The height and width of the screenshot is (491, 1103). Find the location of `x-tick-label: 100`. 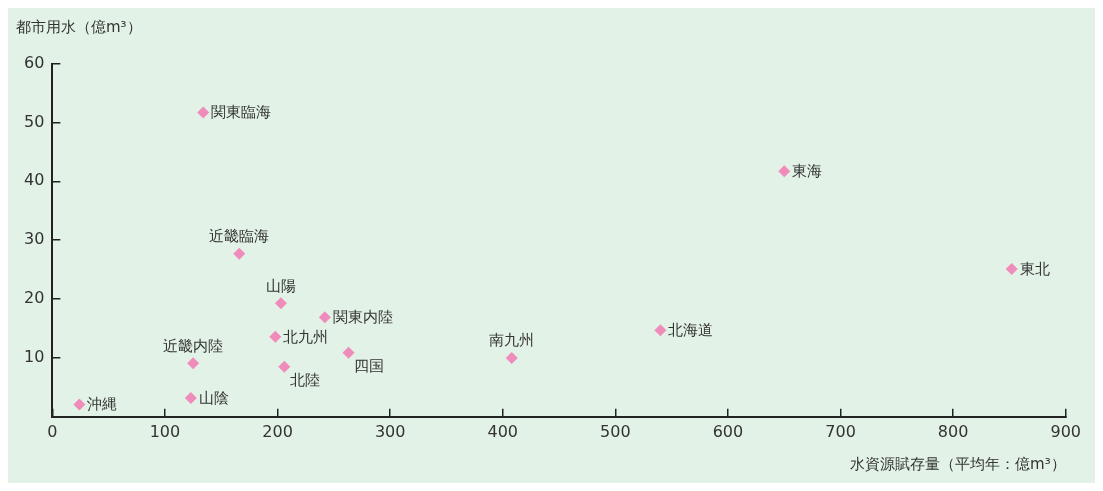

x-tick-label: 100 is located at coordinates (165, 431).